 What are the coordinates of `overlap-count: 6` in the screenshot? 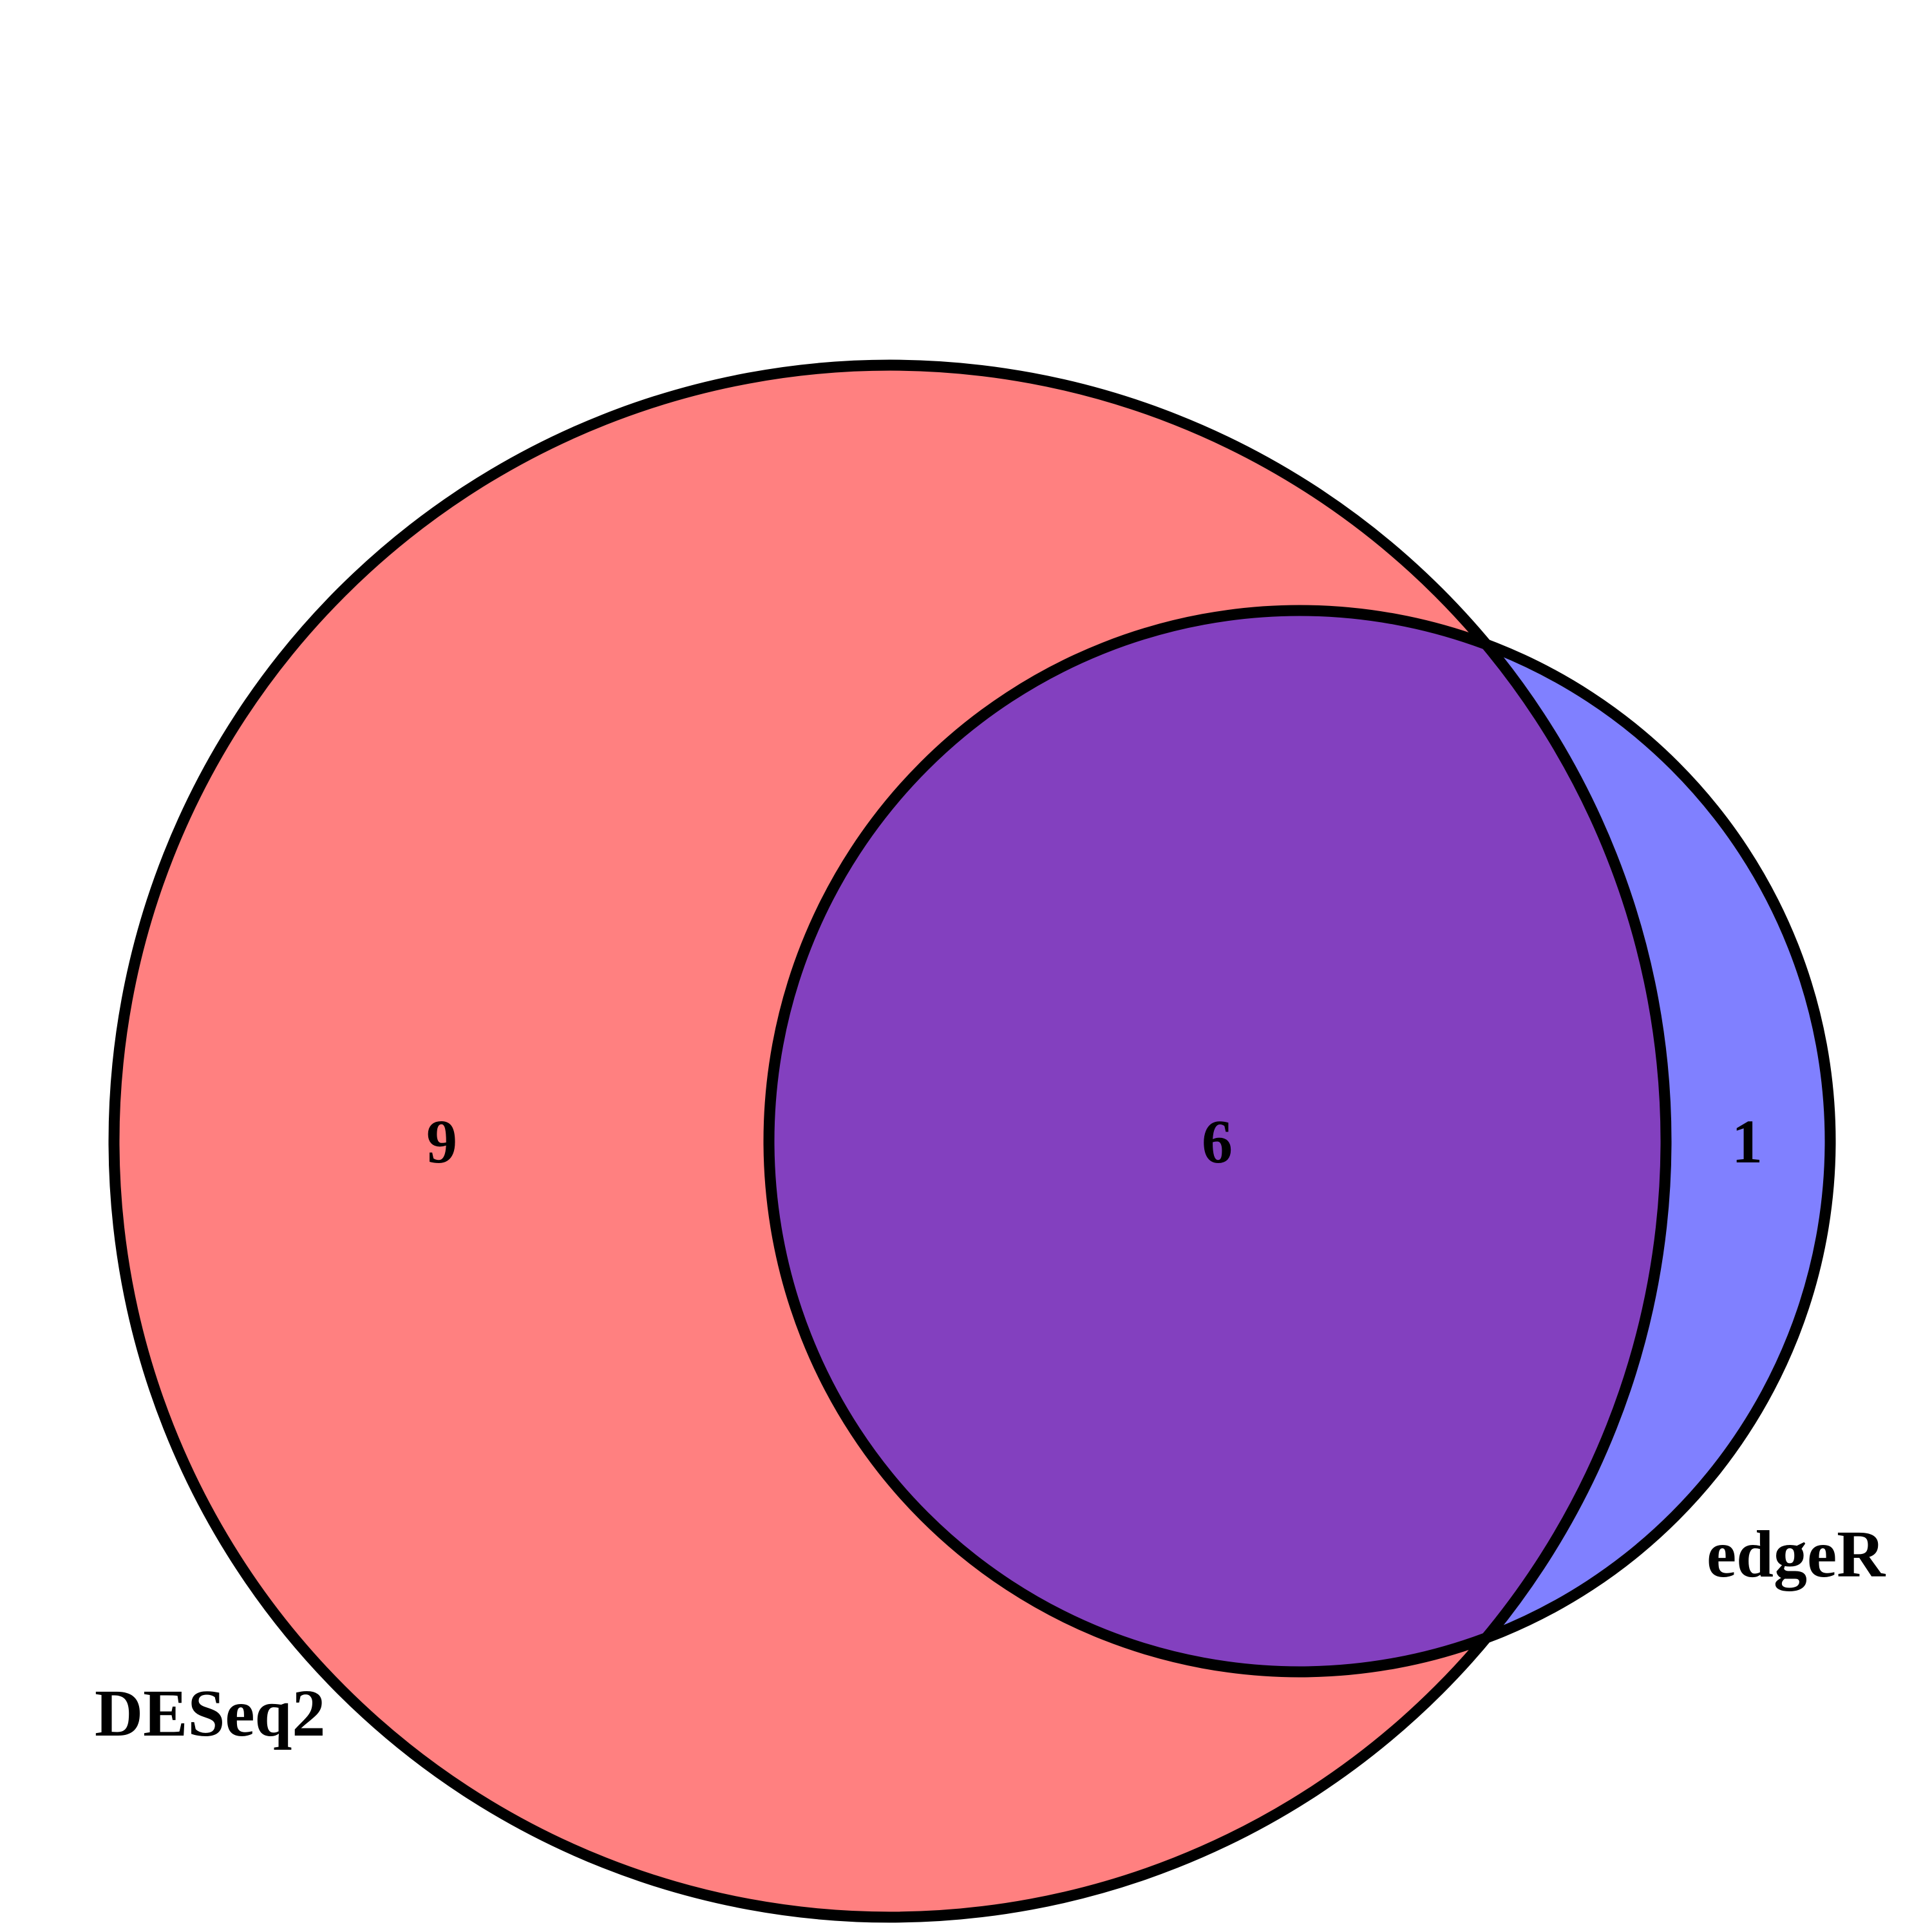 It's located at (1218, 1141).